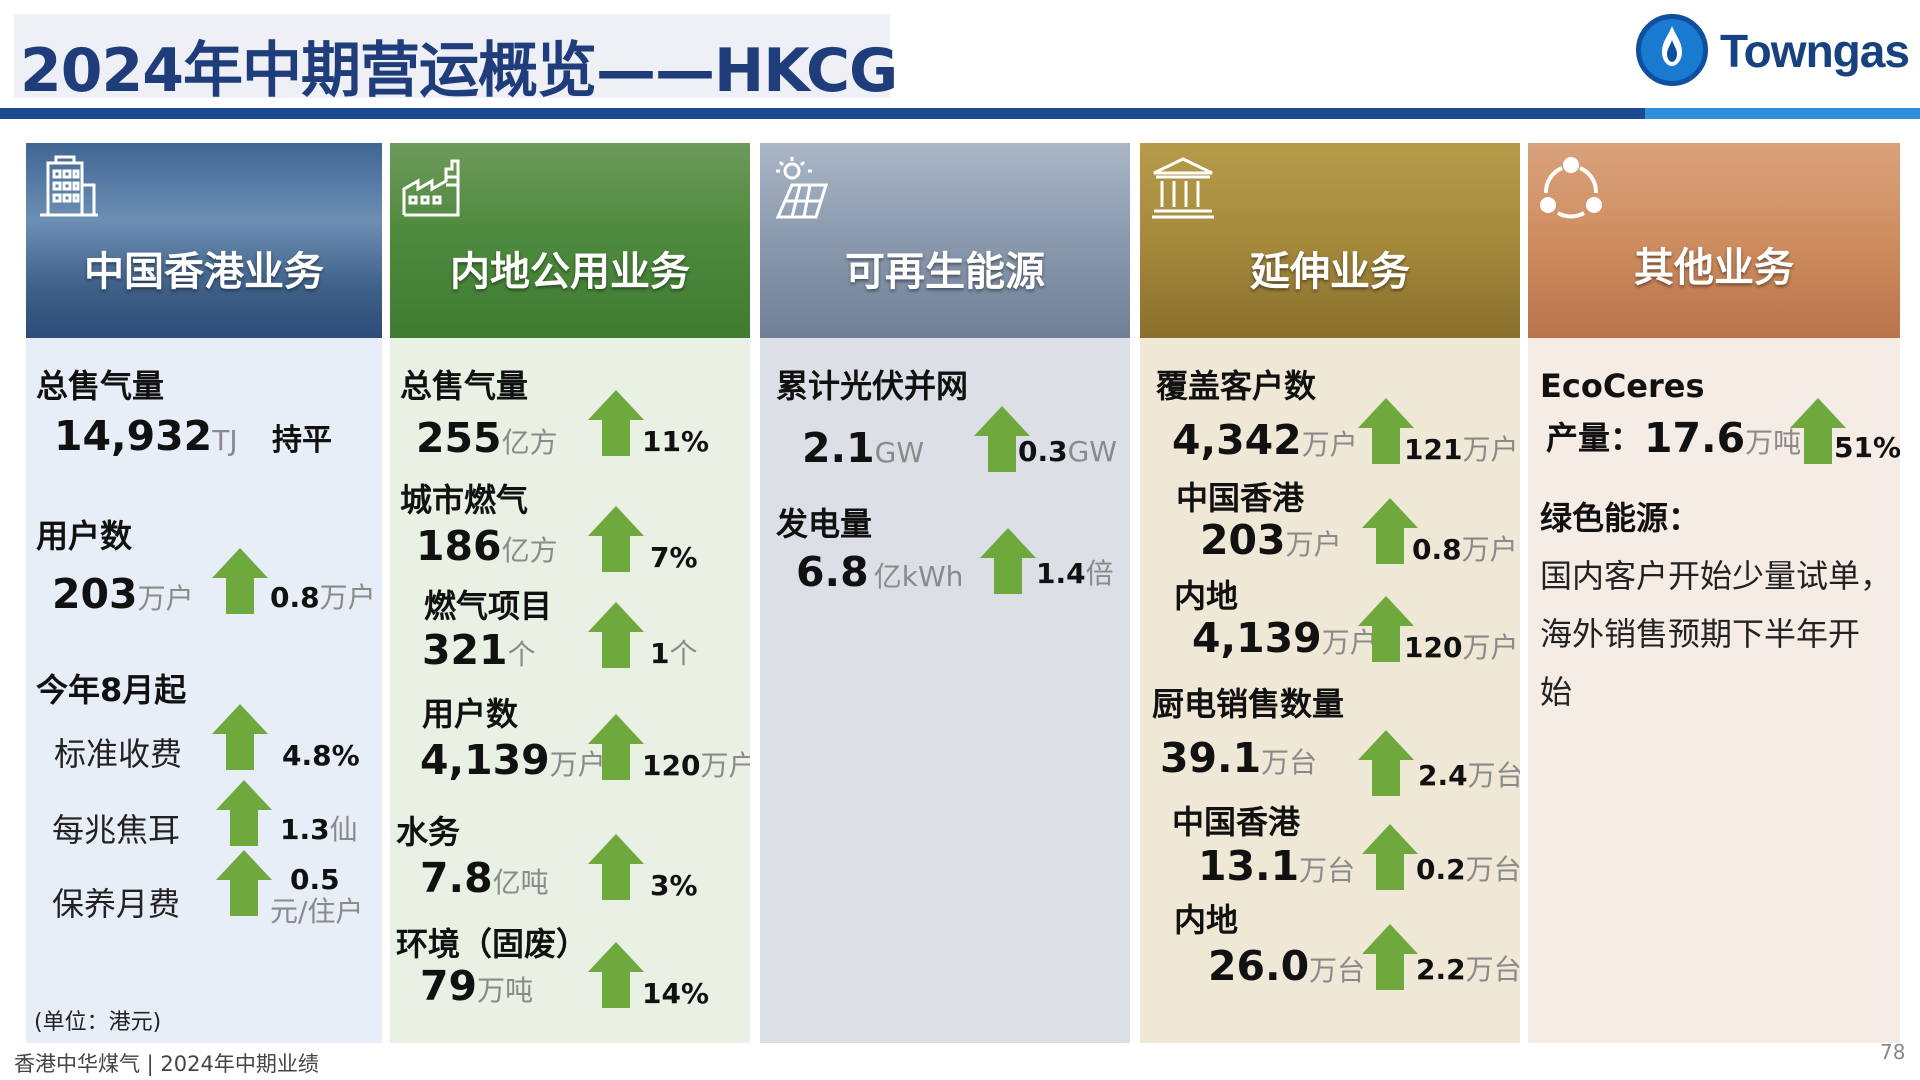  Describe the element at coordinates (123, 594) in the screenshot. I see `customers-value: 203万户` at that location.